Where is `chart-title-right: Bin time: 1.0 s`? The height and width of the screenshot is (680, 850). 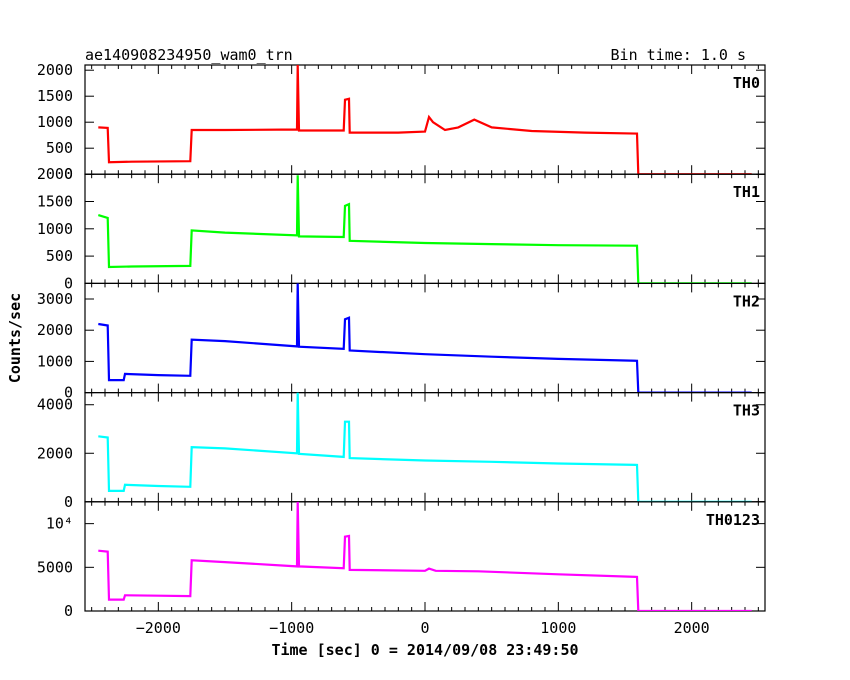
chart-title-right: Bin time: 1.0 s is located at coordinates (678, 55).